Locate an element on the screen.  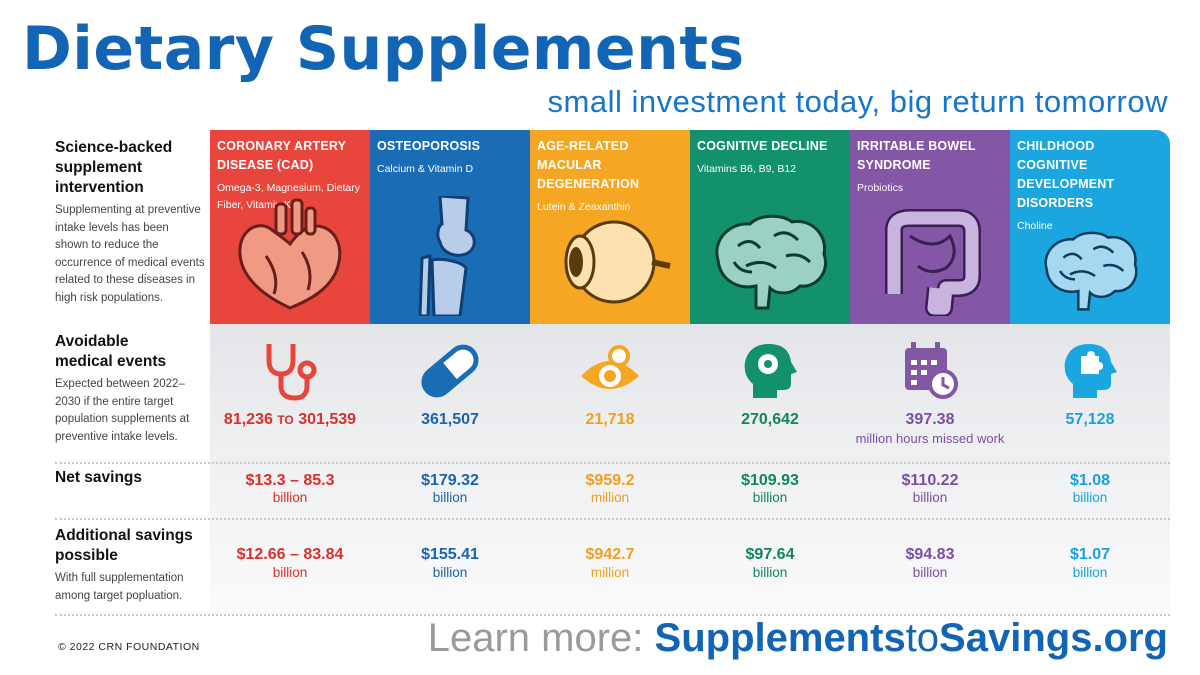
row-heading-net: Net savings is located at coordinates (99, 477).